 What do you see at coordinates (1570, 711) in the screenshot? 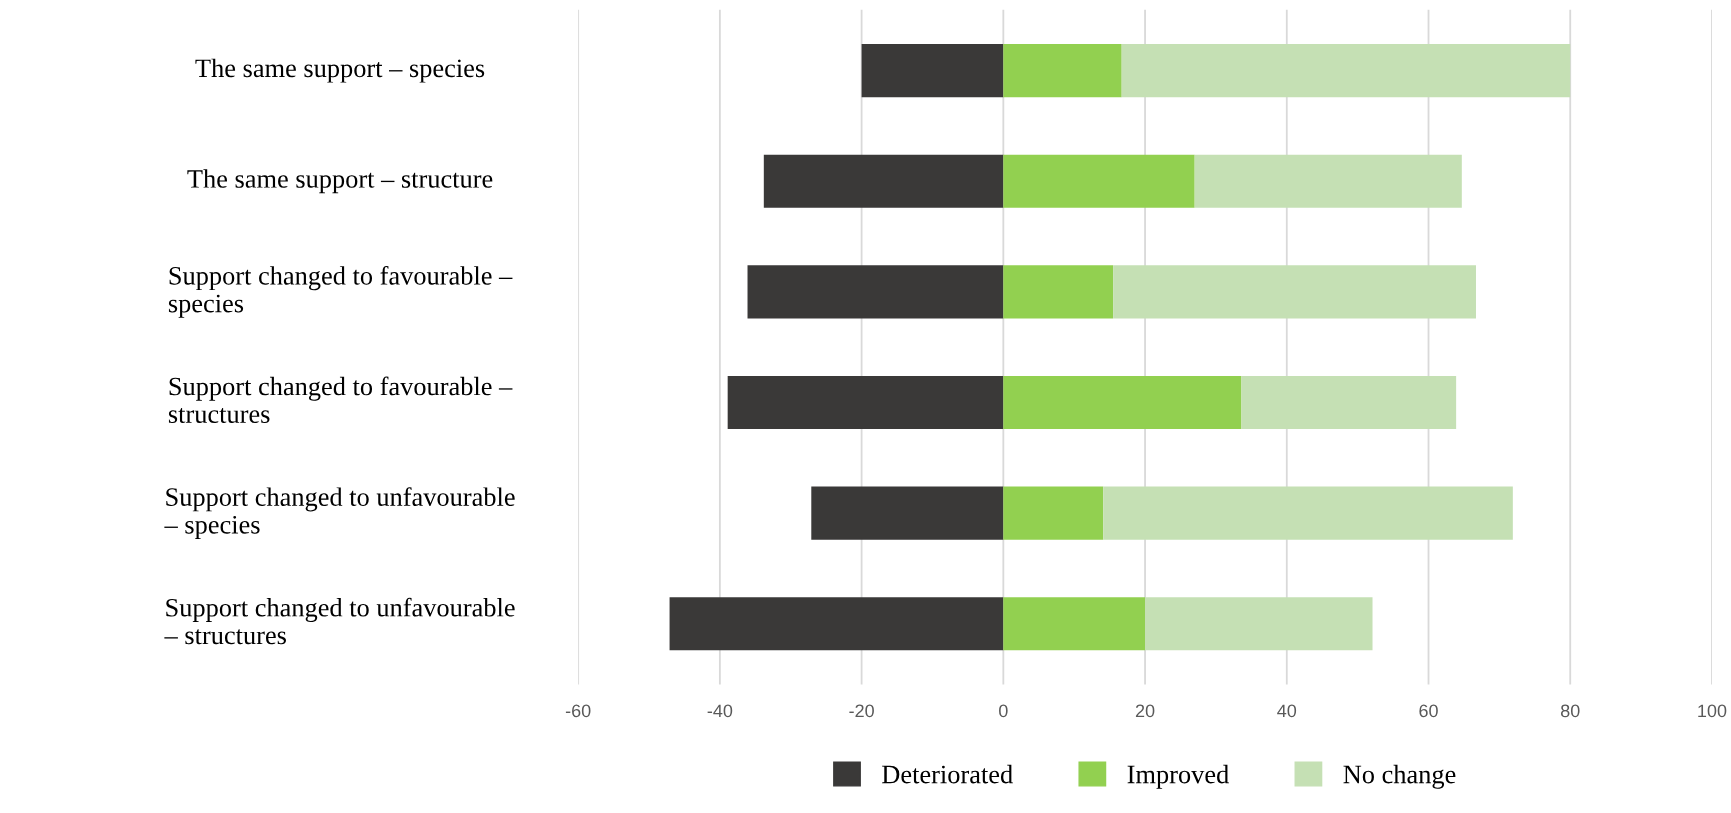
I see `x-tick-label: 80` at bounding box center [1570, 711].